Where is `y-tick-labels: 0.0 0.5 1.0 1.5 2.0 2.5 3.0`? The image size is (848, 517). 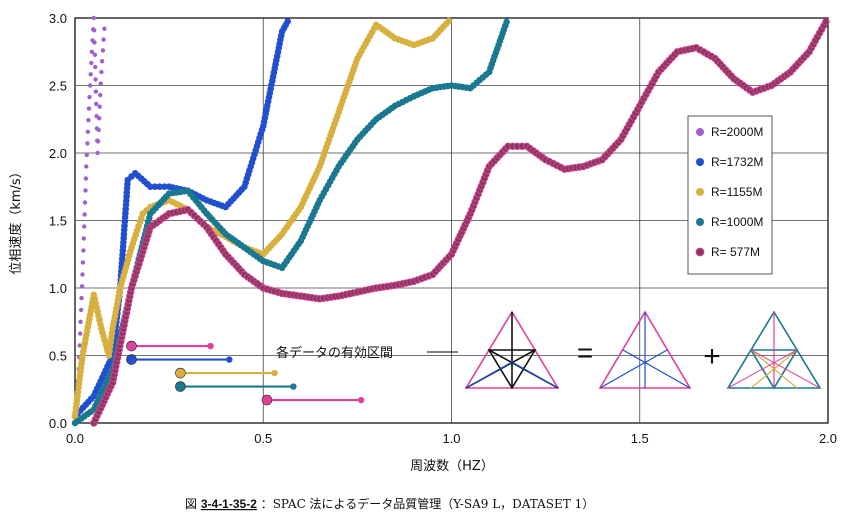 y-tick-labels: 0.0 0.5 1.0 1.5 2.0 2.5 3.0 is located at coordinates (58, 221).